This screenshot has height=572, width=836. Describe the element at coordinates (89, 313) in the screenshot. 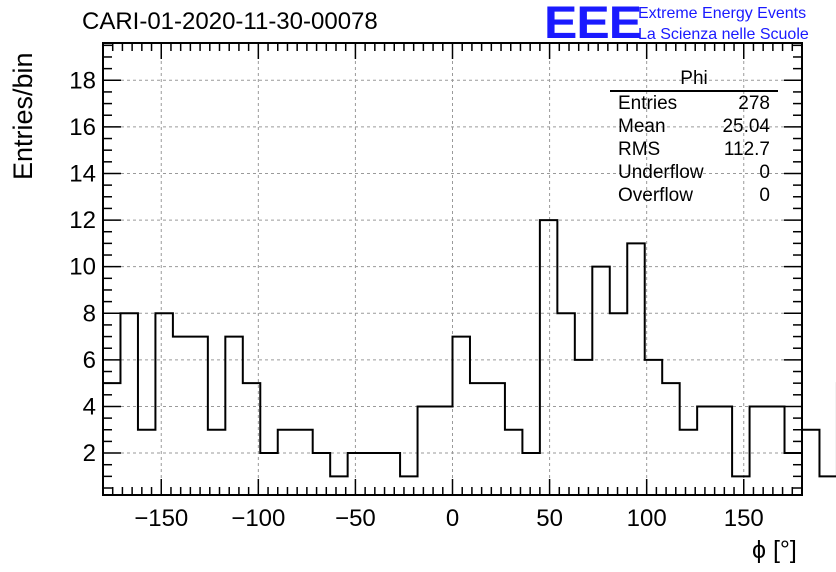

I see `y-tick-label: 8` at that location.